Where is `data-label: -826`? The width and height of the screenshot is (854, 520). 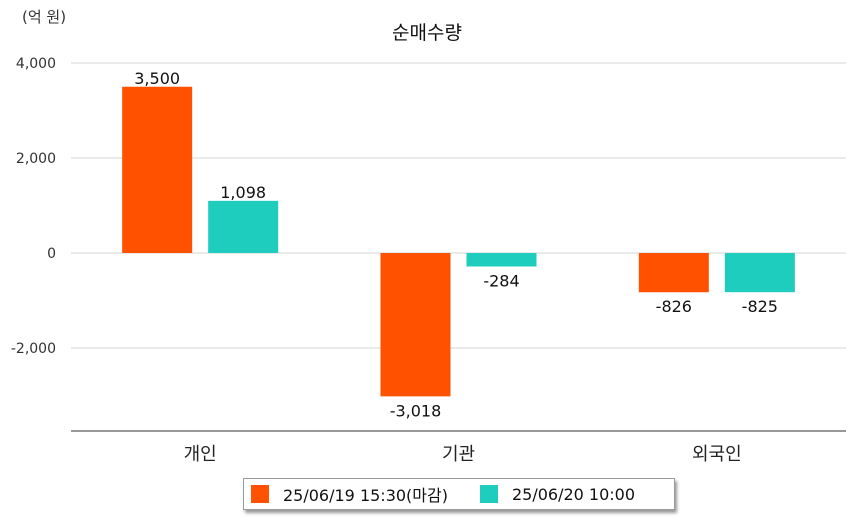 data-label: -826 is located at coordinates (674, 306).